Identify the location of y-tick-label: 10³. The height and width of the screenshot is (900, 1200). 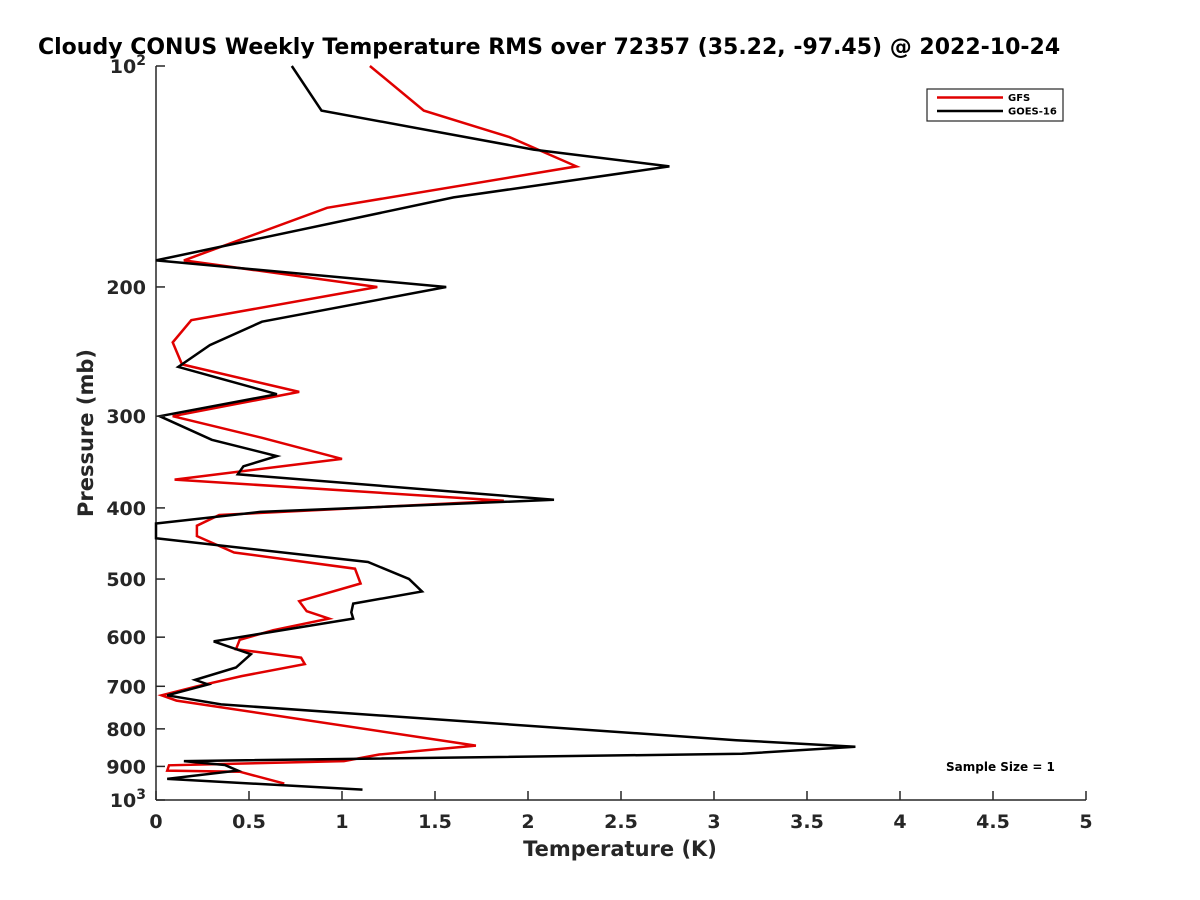
(128, 799).